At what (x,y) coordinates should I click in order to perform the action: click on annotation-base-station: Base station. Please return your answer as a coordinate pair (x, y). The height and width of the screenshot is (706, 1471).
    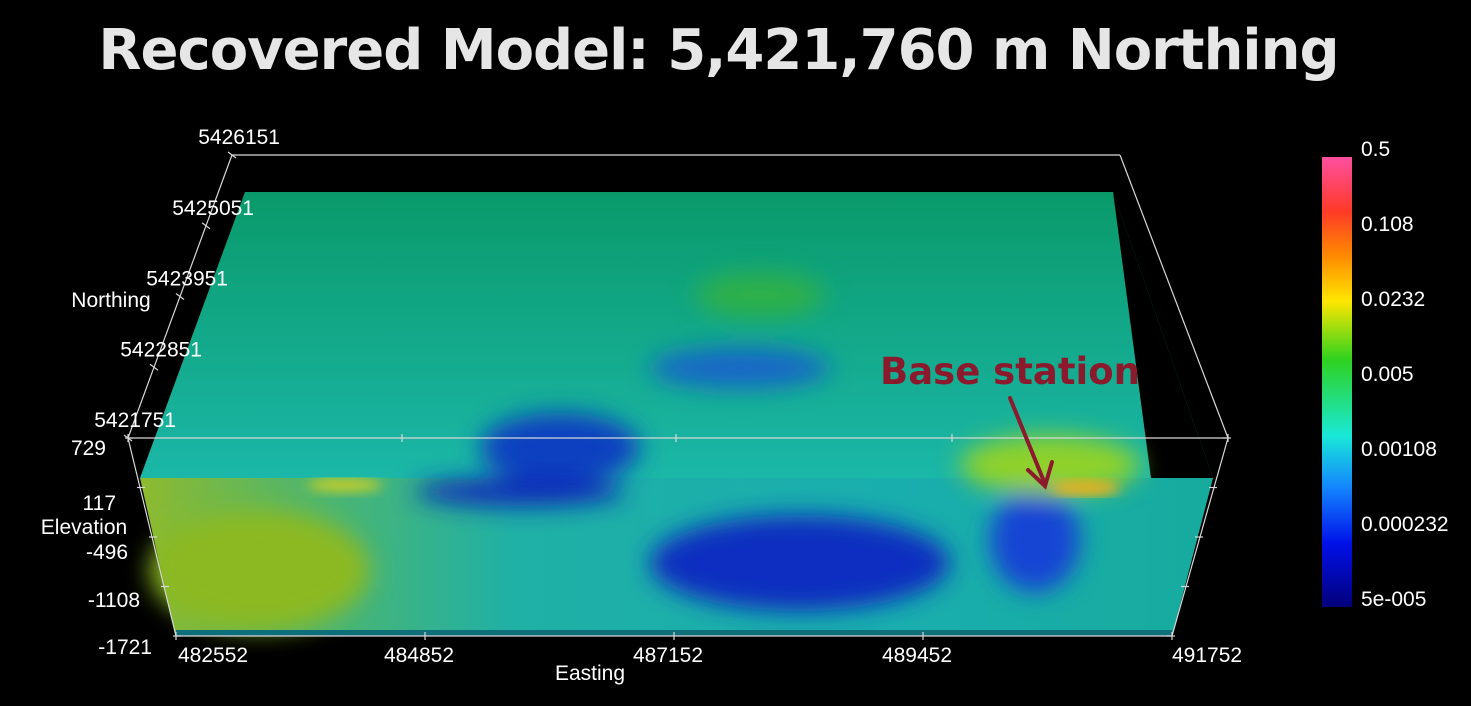
    Looking at the image, I should click on (1010, 371).